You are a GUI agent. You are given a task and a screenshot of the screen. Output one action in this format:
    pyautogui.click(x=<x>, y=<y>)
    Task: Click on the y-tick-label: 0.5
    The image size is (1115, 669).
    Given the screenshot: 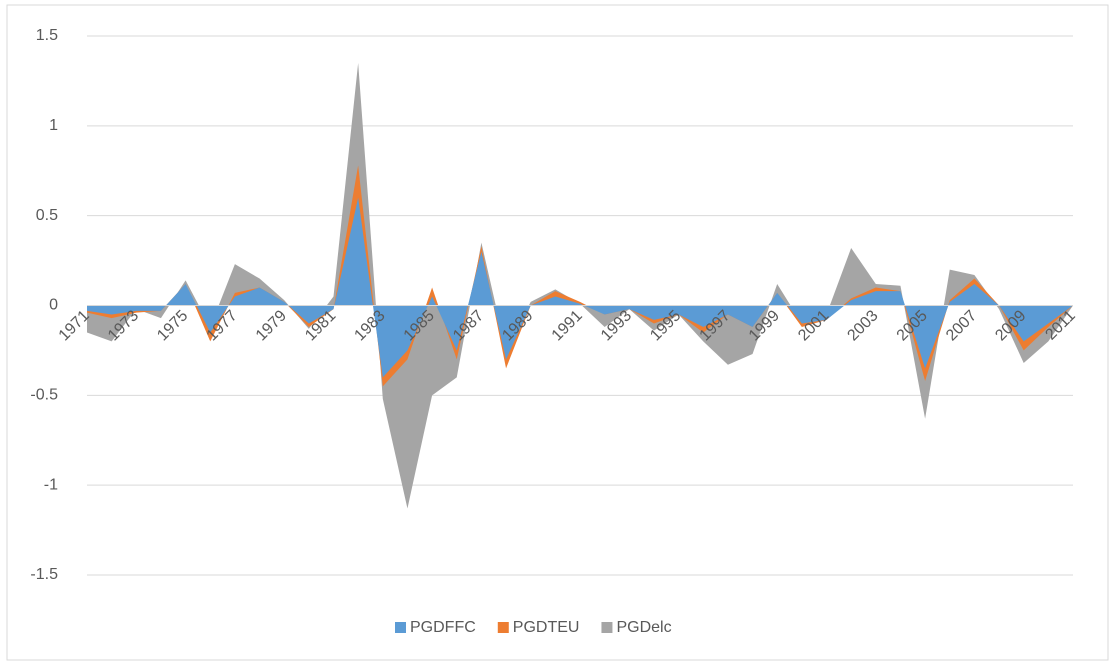 What is the action you would take?
    pyautogui.click(x=47, y=215)
    